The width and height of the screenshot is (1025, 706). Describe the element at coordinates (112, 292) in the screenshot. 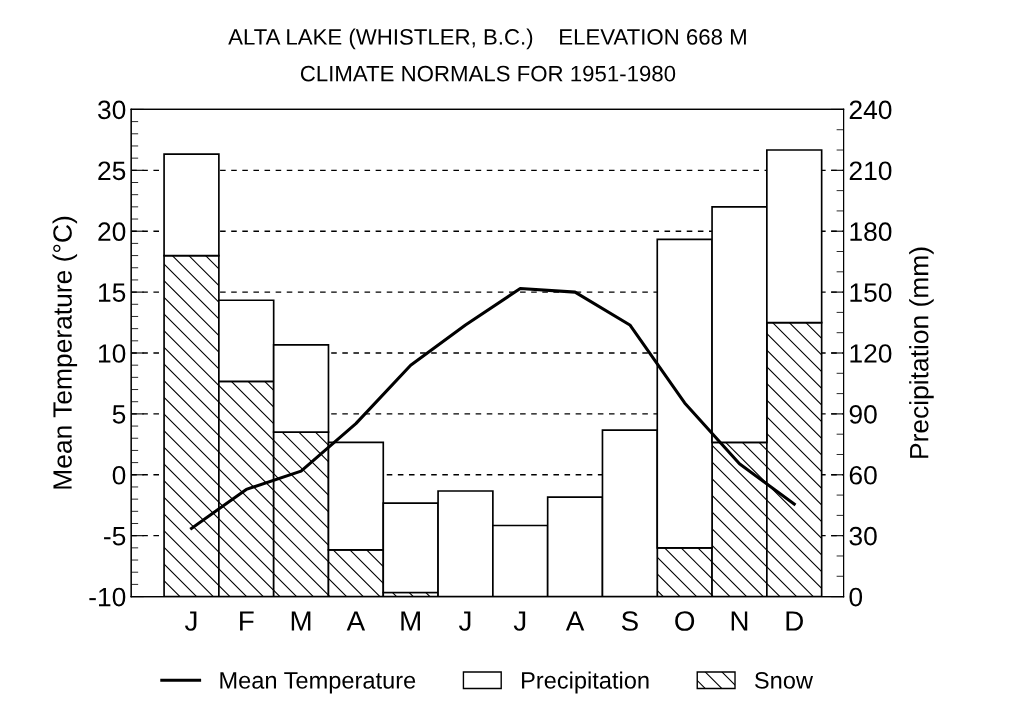

I see `y-tick-label: 15` at that location.